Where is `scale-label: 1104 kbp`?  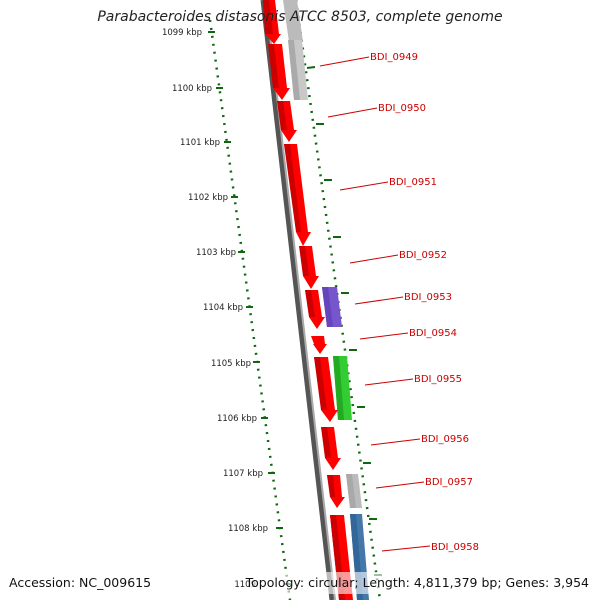
scale-label: 1104 kbp is located at coordinates (223, 308).